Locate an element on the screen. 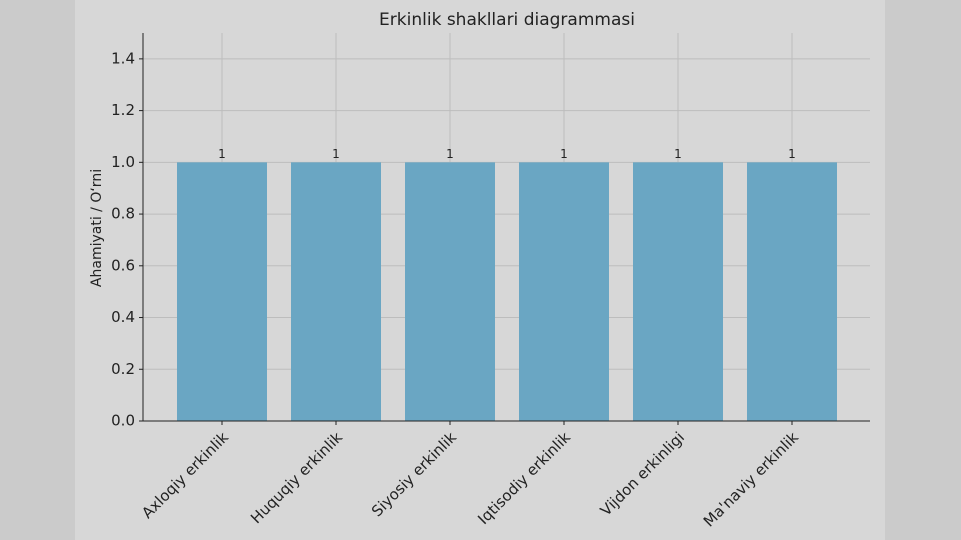 The width and height of the screenshot is (961, 540). chart-title: Erkinlik shakllari diagrammasi is located at coordinates (507, 20).